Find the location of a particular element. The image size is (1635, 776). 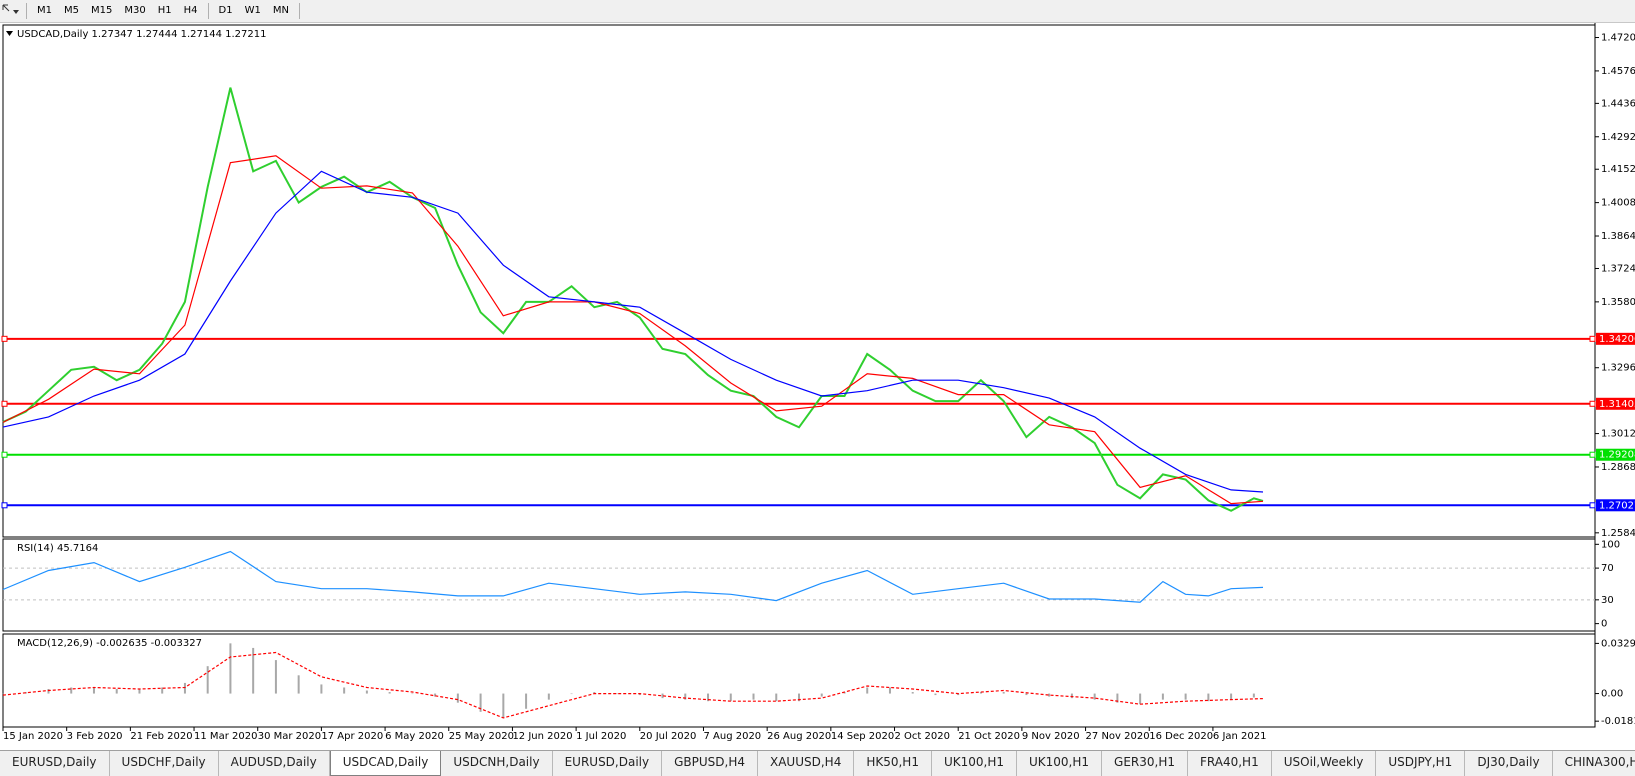

separator is located at coordinates (208, 11).